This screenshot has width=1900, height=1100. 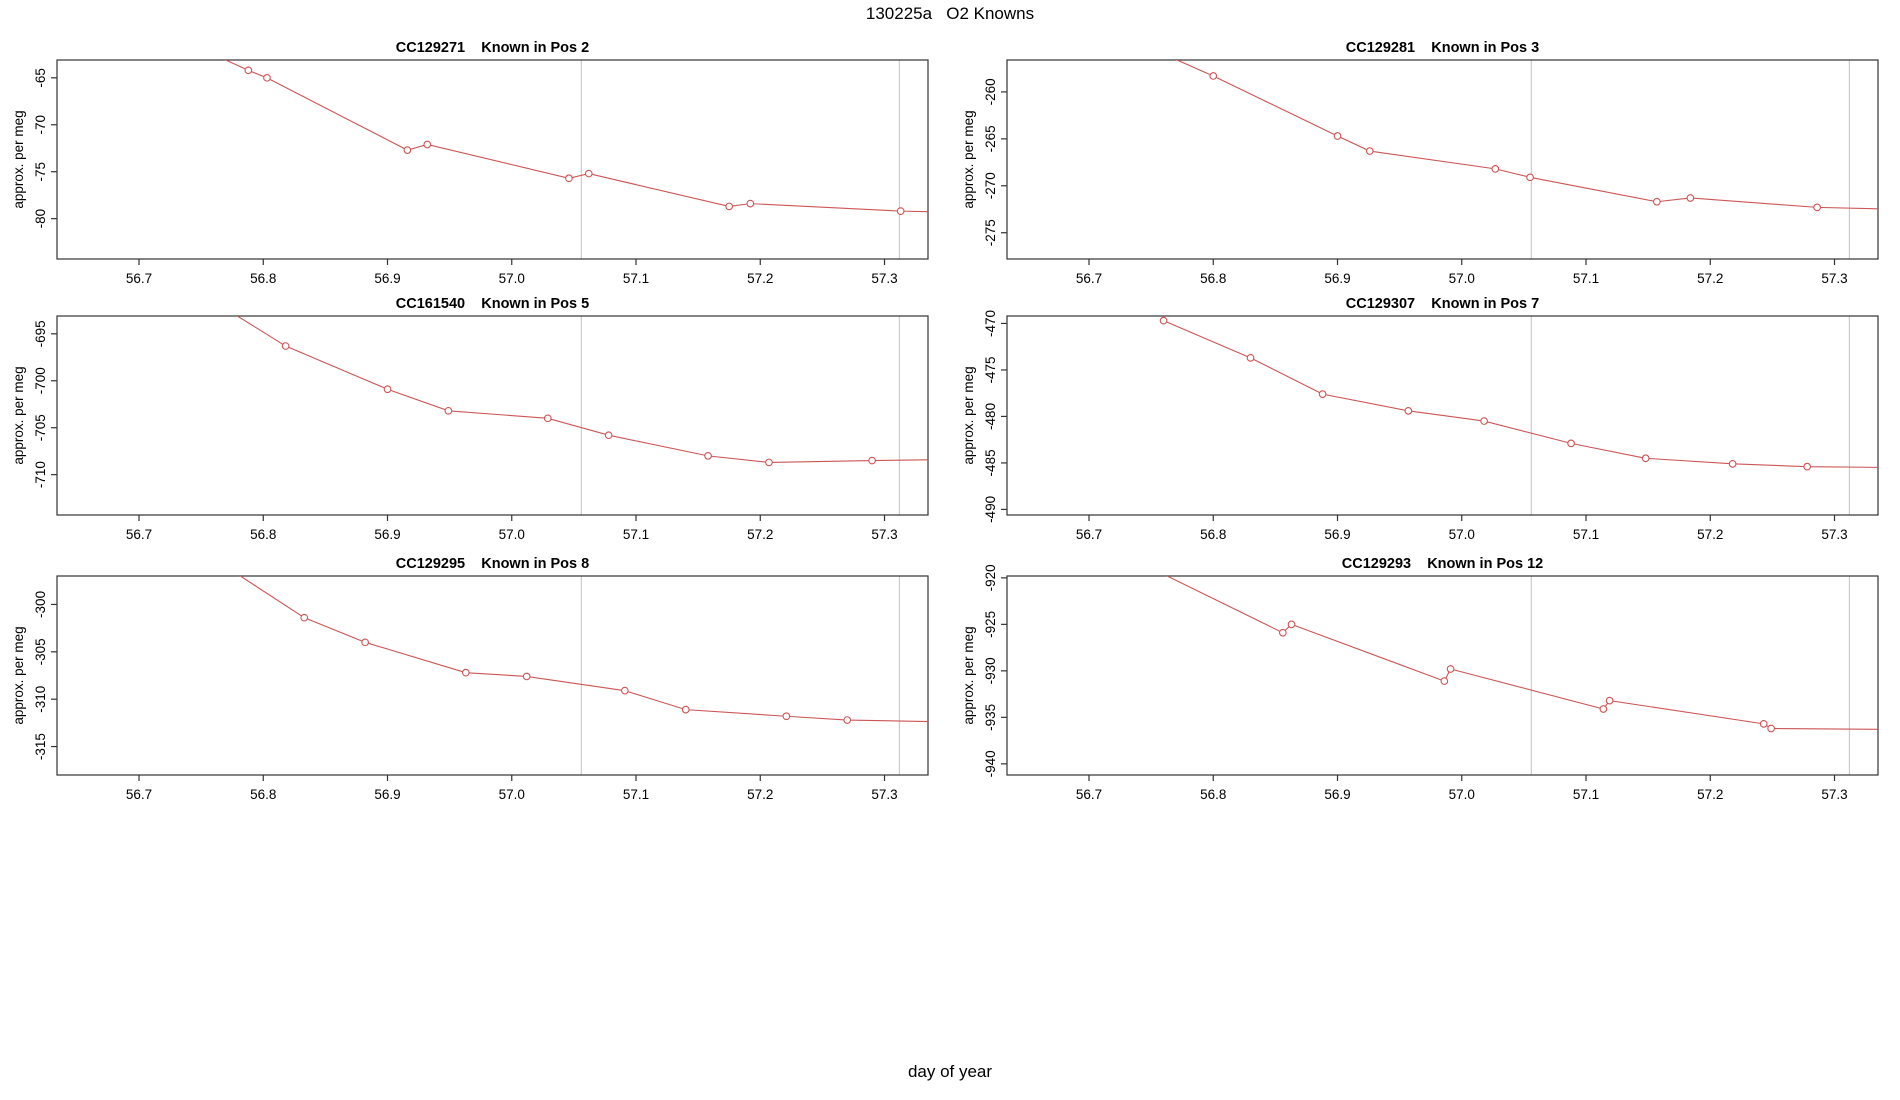 What do you see at coordinates (1442, 48) in the screenshot?
I see `panel-title: CC129281 Known in Pos 3` at bounding box center [1442, 48].